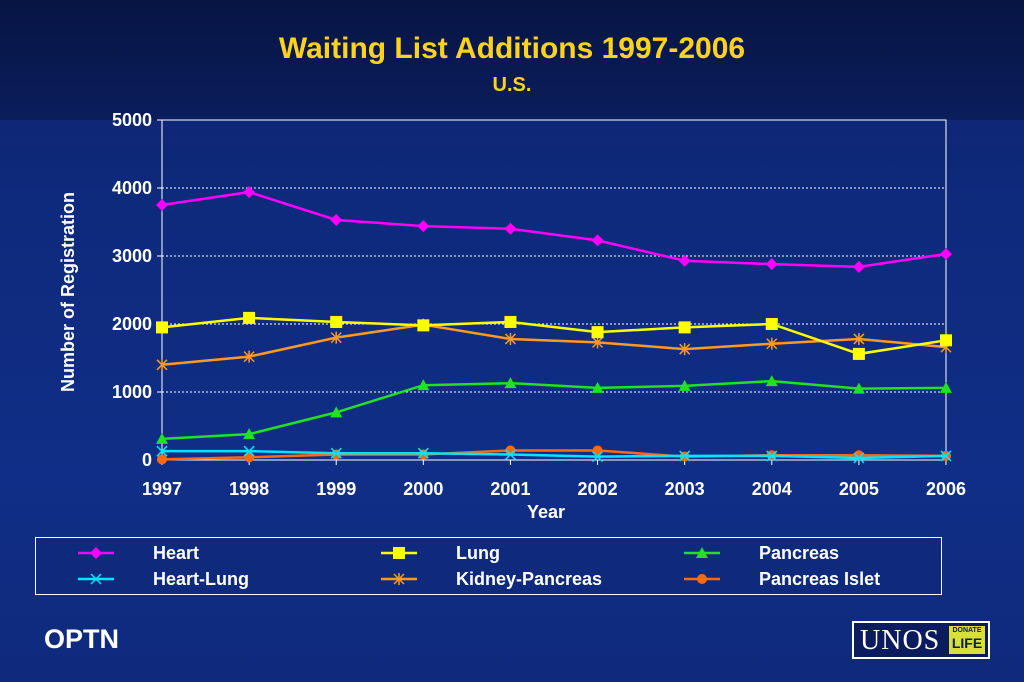 The height and width of the screenshot is (682, 1024). I want to click on legend-marker-lung, so click(399, 553).